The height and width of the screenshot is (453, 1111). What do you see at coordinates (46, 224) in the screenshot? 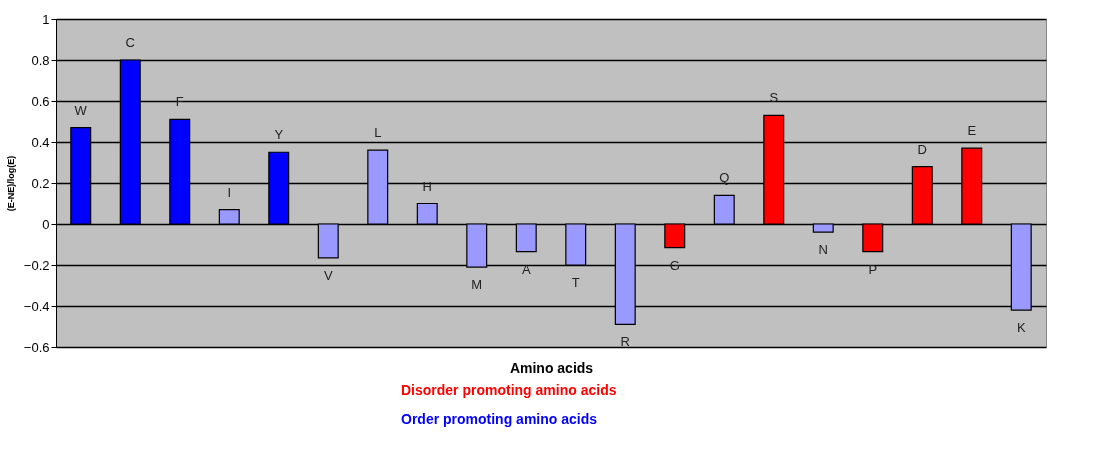
I see `y-tick-label: 0` at bounding box center [46, 224].